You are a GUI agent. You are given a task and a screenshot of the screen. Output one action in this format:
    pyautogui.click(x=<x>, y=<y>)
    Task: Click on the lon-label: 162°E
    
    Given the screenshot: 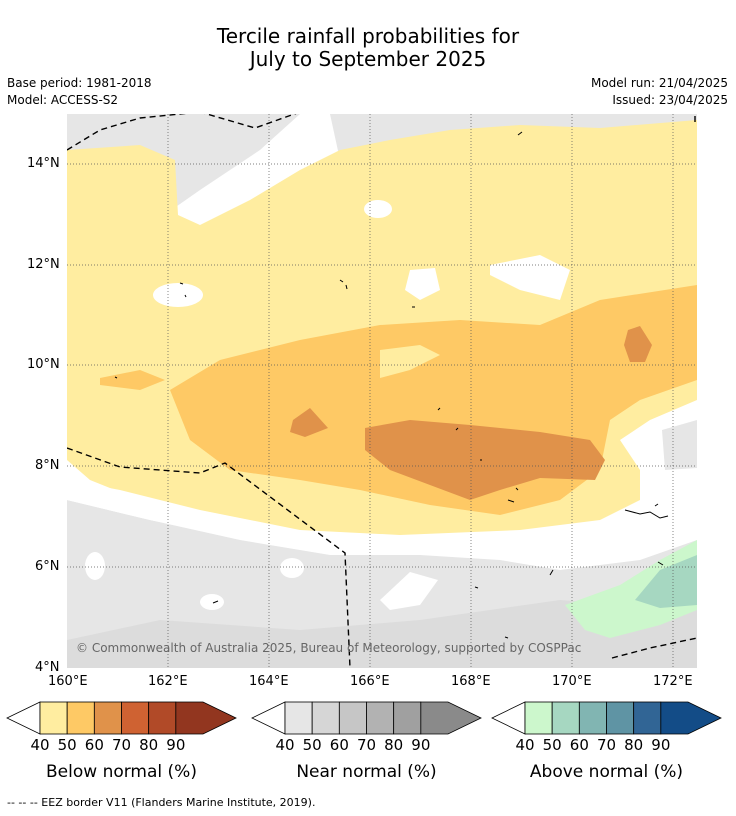 What is the action you would take?
    pyautogui.click(x=168, y=681)
    